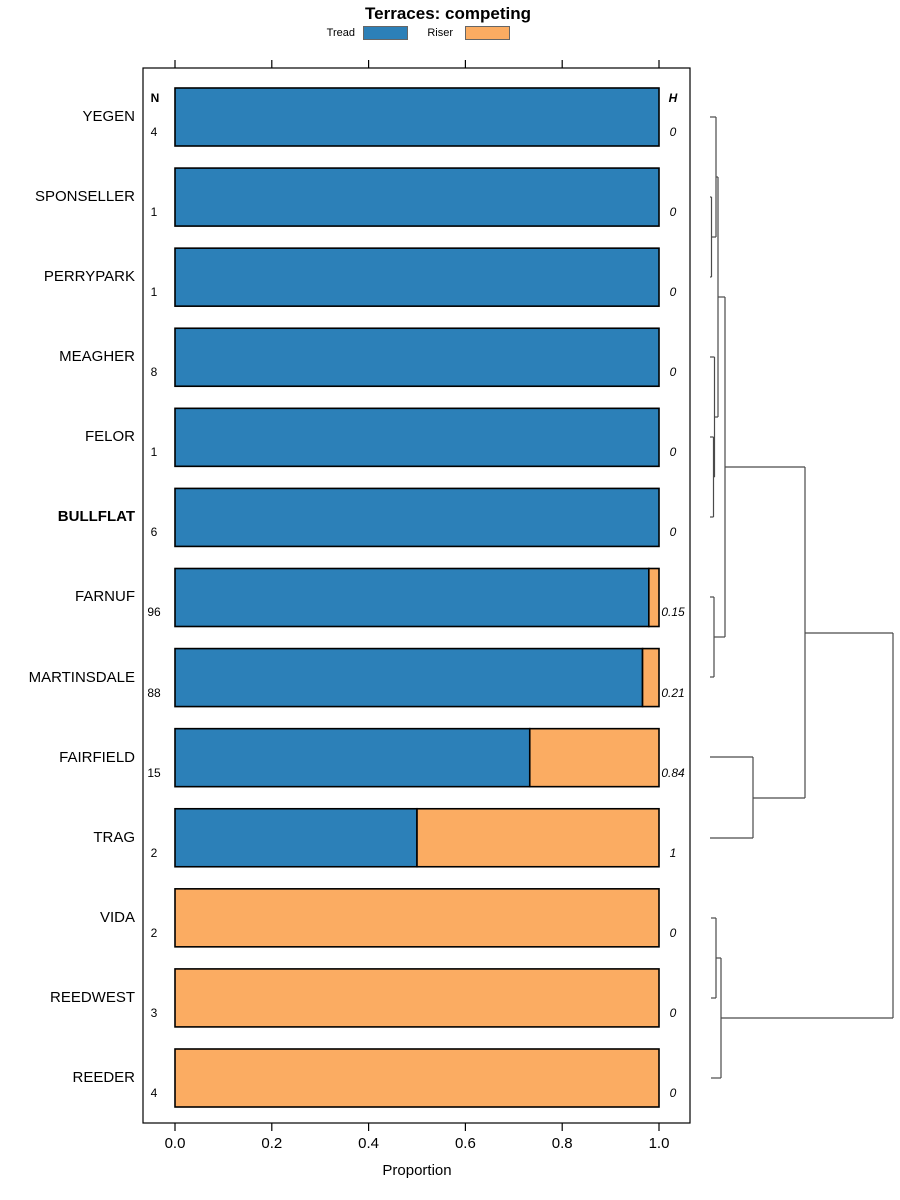 Image resolution: width=900 pixels, height=1200 pixels. What do you see at coordinates (154, 772) in the screenshot?
I see `n-value: 15` at bounding box center [154, 772].